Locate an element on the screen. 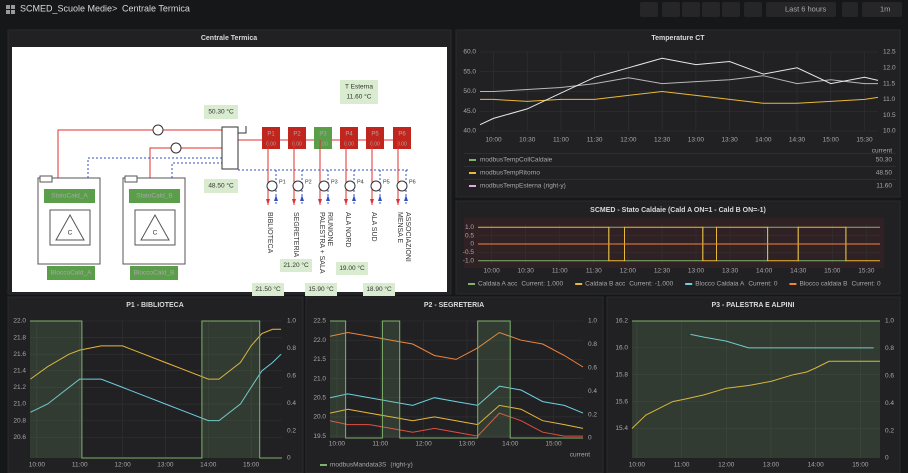 The image size is (908, 473). panel-title: P3 - PALESTRA E ALPINI is located at coordinates (753, 305).